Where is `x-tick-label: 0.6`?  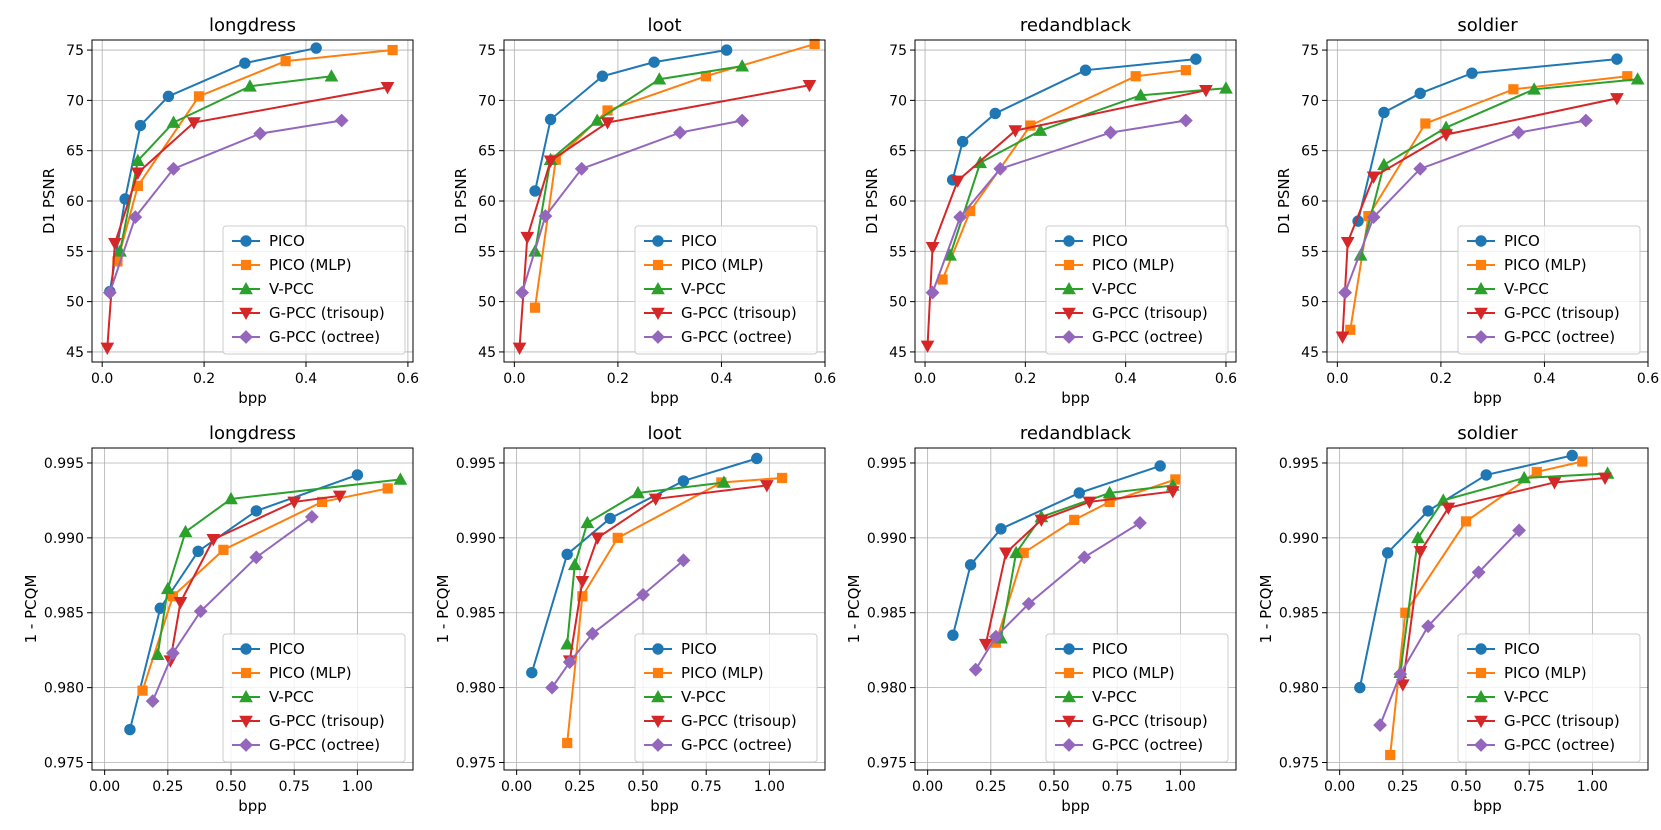
x-tick-label: 0.6 is located at coordinates (1648, 379).